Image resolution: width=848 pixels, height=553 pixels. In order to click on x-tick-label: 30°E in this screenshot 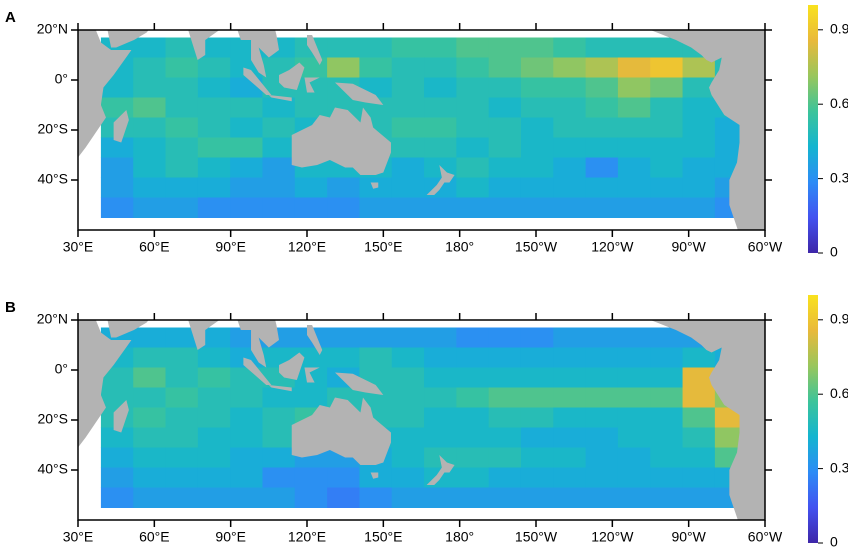, I will do `click(78, 537)`.